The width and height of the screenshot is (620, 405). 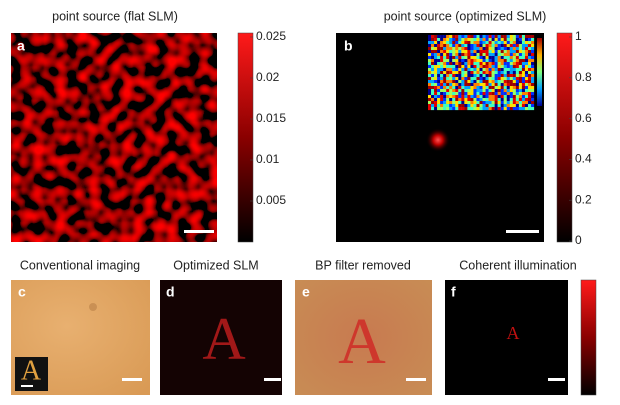 What do you see at coordinates (588, 337) in the screenshot?
I see `colorbar` at bounding box center [588, 337].